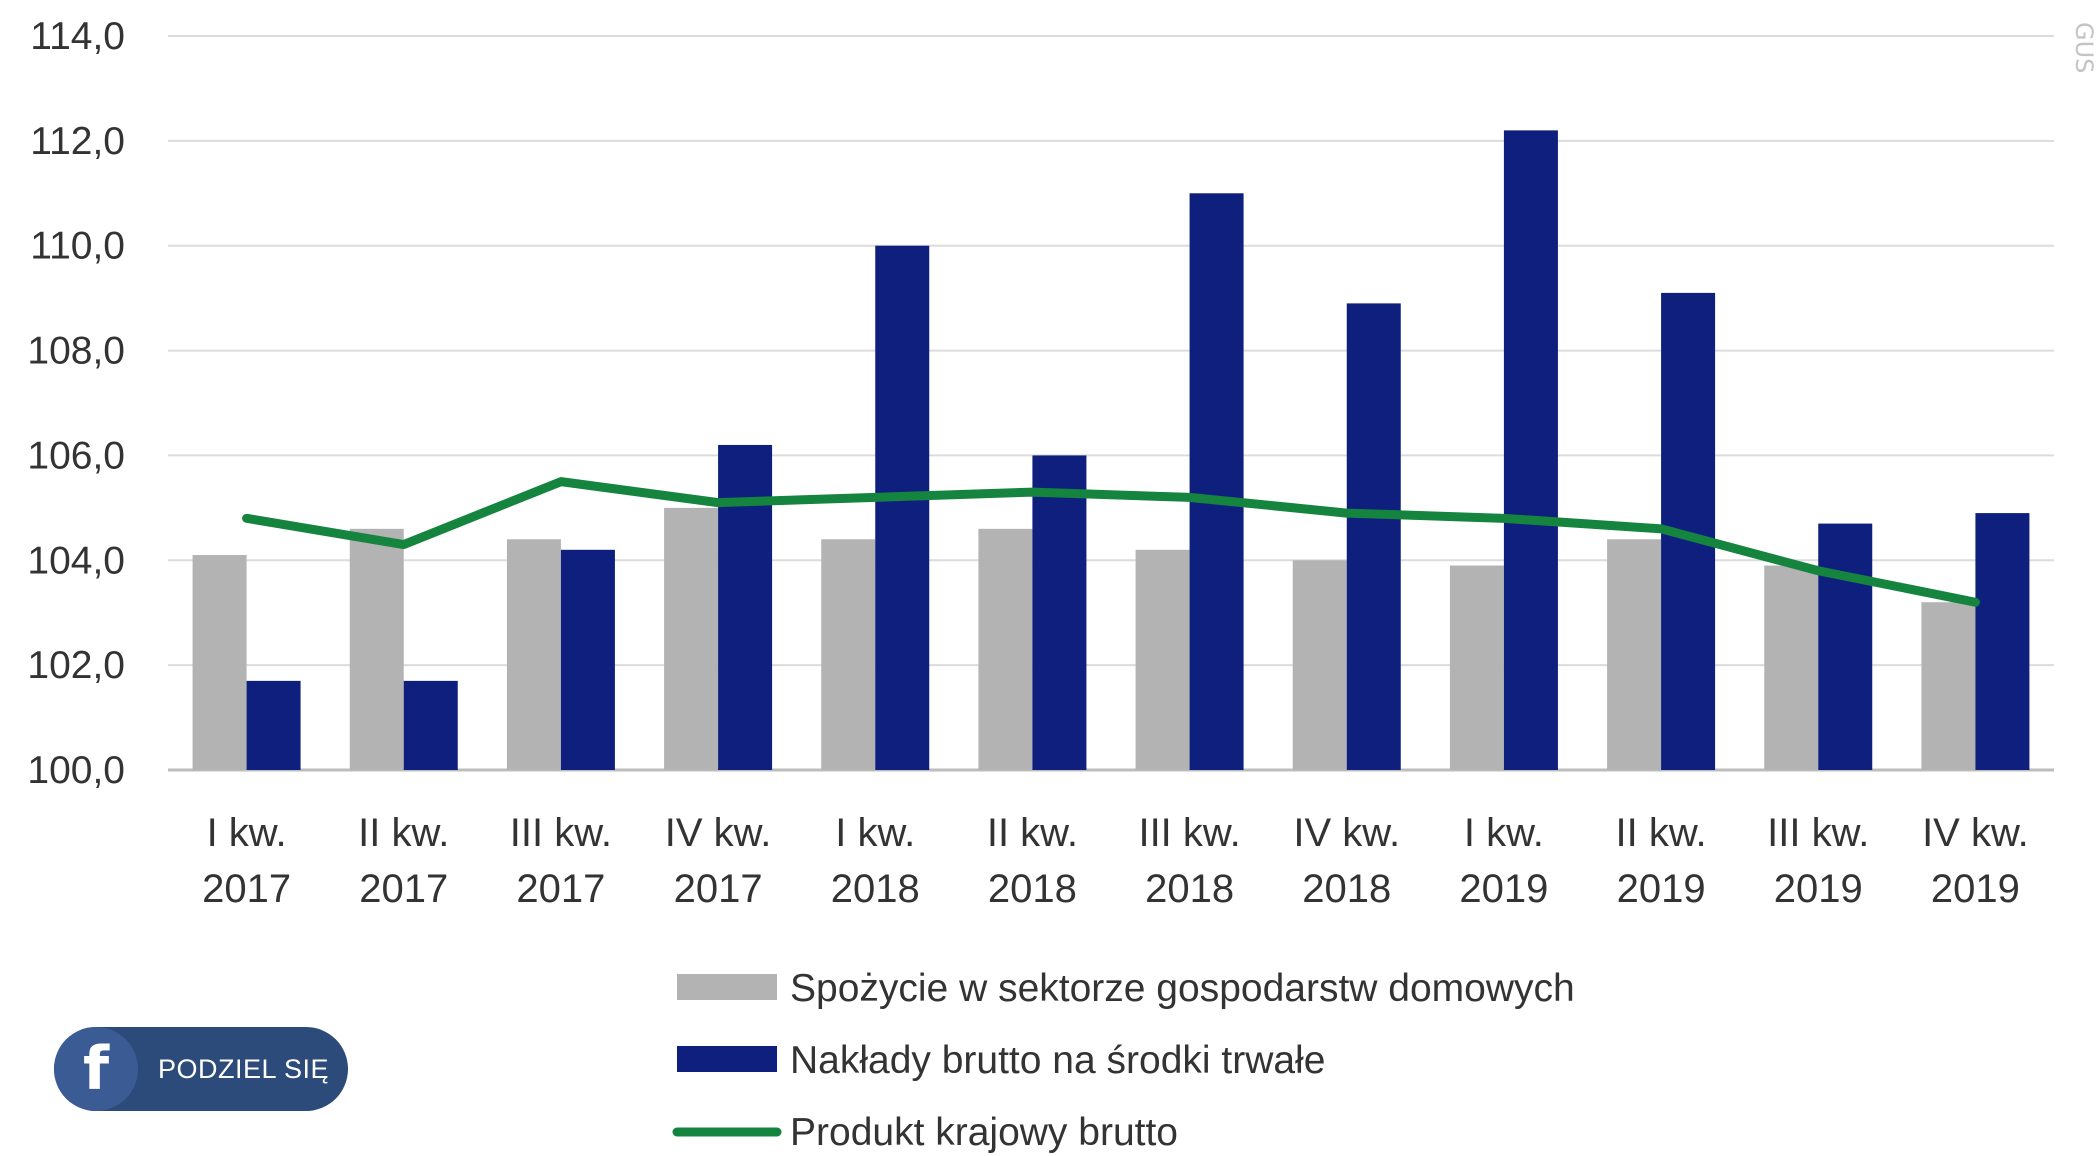  I want to click on x-tick-label: II kw. 2018, so click(1032, 861).